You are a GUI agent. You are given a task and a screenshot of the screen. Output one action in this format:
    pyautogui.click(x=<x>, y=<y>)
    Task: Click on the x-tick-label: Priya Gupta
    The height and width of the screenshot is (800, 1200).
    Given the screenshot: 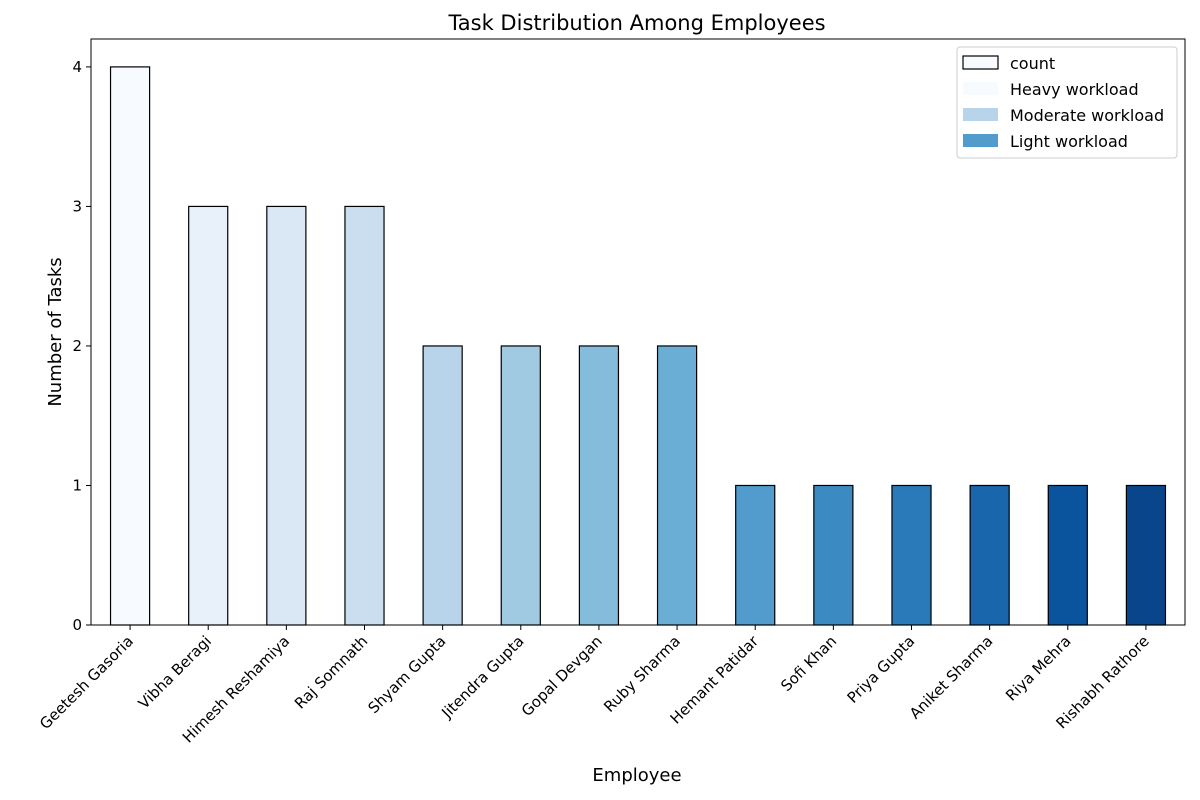 What is the action you would take?
    pyautogui.click(x=881, y=669)
    